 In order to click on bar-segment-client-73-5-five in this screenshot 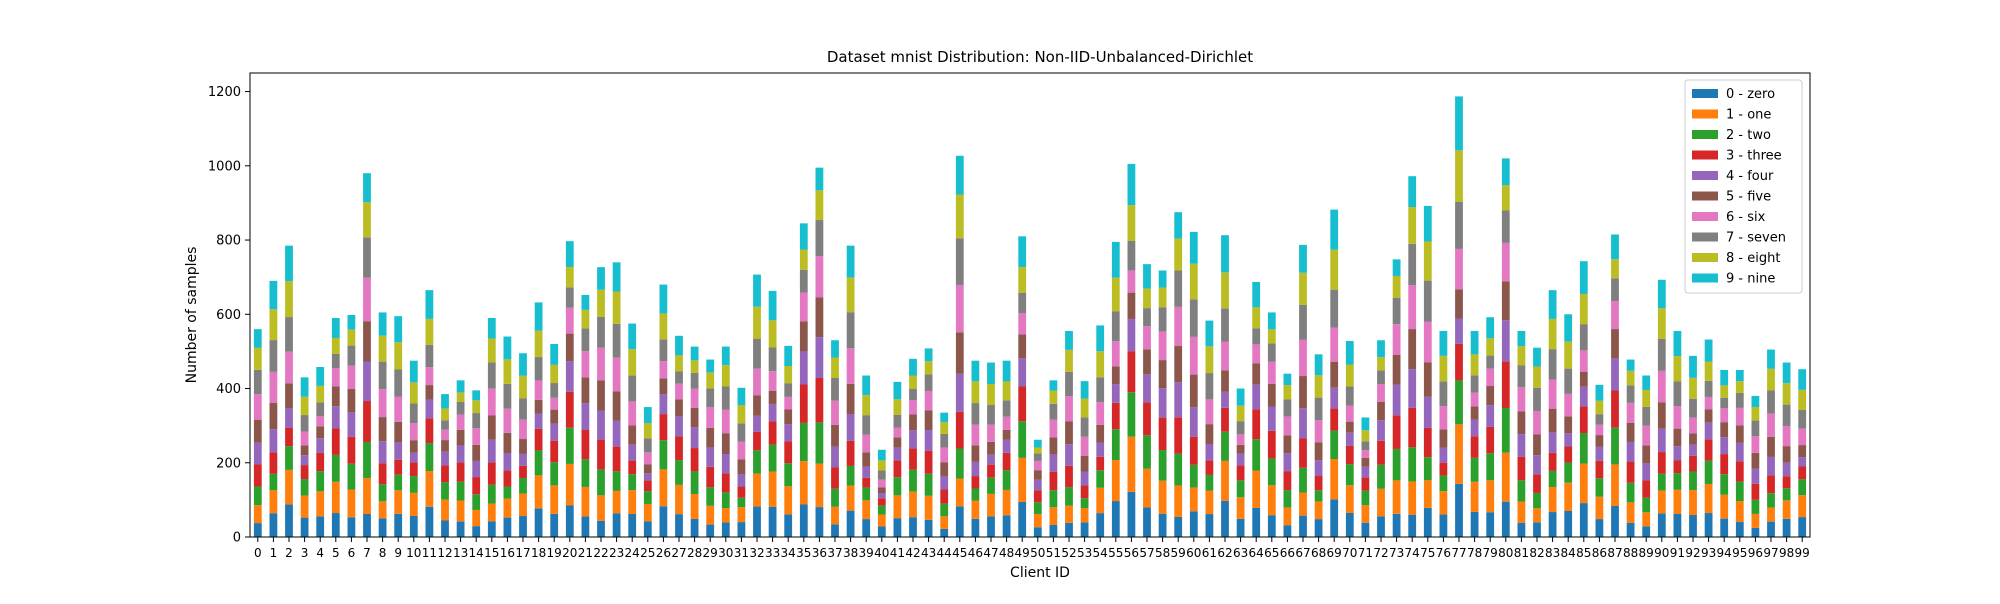, I will do `click(1396, 369)`.